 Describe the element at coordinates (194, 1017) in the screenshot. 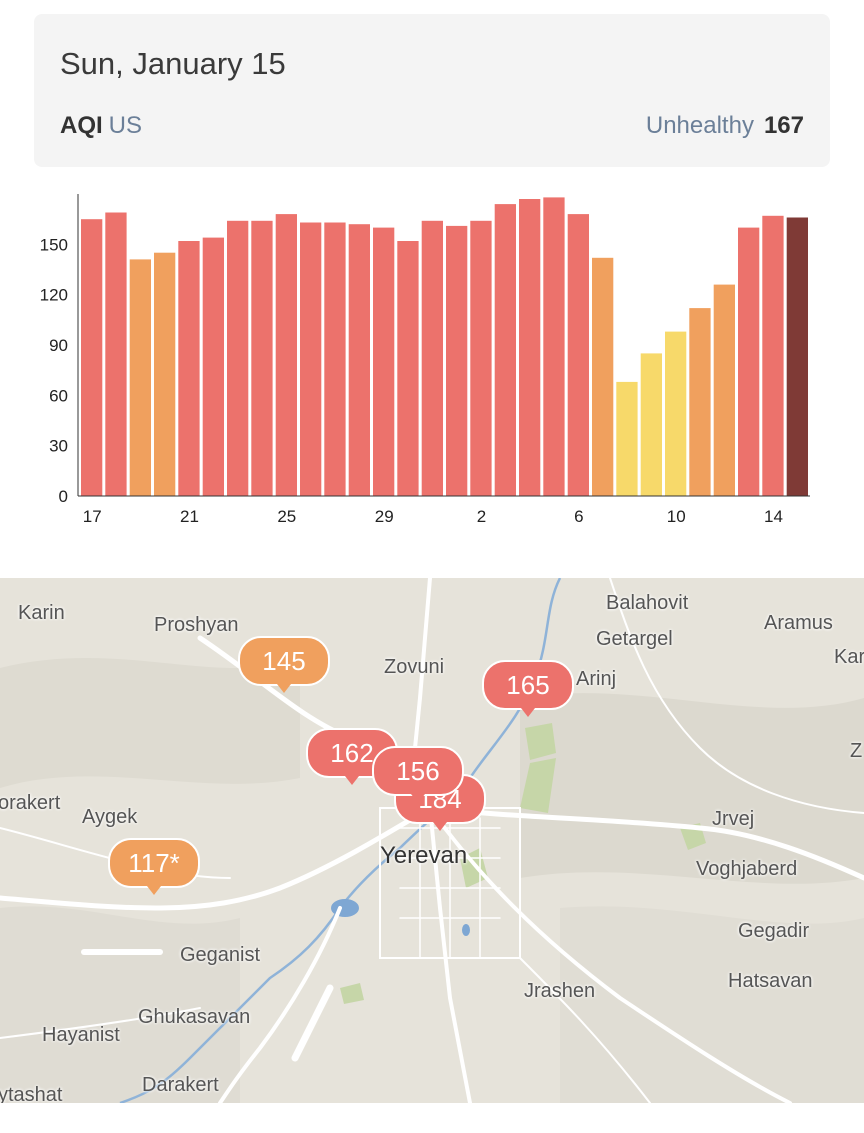

I see `place-label: Ghukasavan` at that location.